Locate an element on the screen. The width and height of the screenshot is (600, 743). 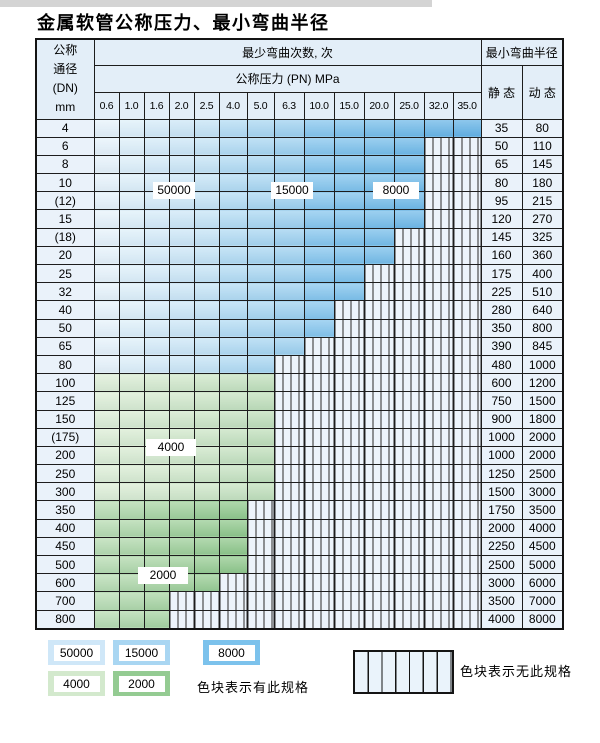
table-row: (18) 145 325 is located at coordinates (299, 237).